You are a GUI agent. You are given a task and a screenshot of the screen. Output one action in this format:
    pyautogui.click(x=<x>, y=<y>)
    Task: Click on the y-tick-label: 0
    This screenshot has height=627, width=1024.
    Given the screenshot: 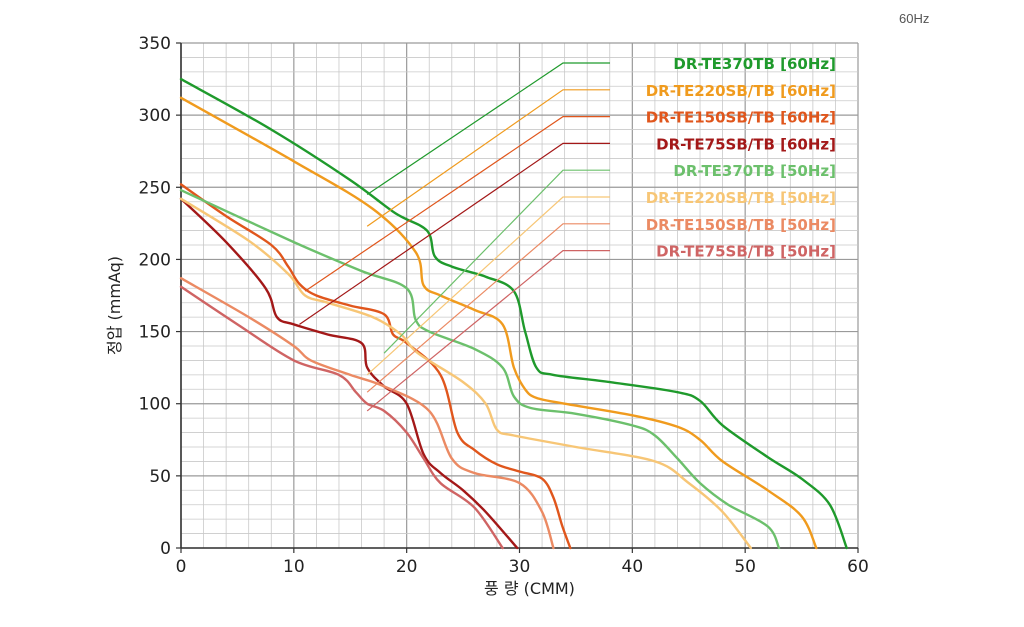 What is the action you would take?
    pyautogui.click(x=165, y=549)
    